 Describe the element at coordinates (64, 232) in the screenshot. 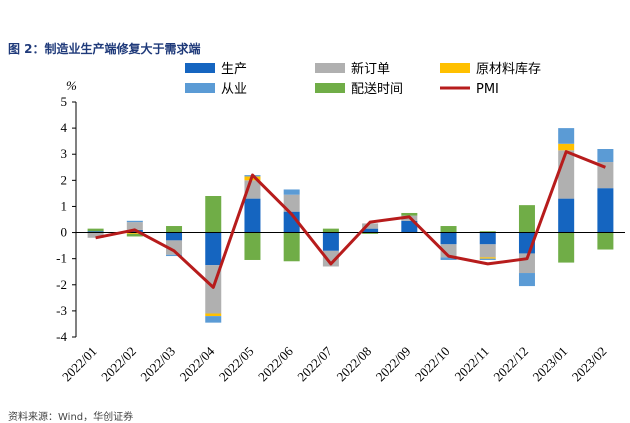

I see `y-tick-label: 0` at that location.